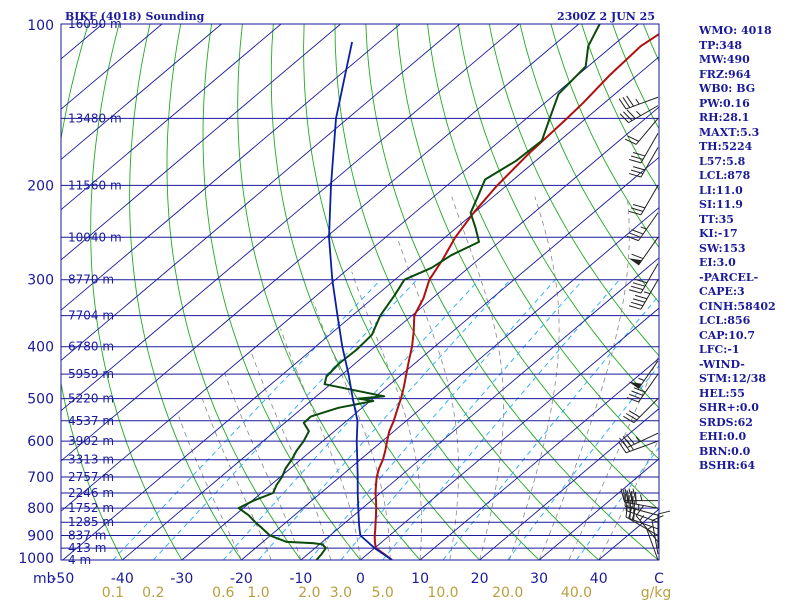 This screenshot has width=800, height=600. Describe the element at coordinates (241, 579) in the screenshot. I see `temperature-tick-label: -20` at that location.